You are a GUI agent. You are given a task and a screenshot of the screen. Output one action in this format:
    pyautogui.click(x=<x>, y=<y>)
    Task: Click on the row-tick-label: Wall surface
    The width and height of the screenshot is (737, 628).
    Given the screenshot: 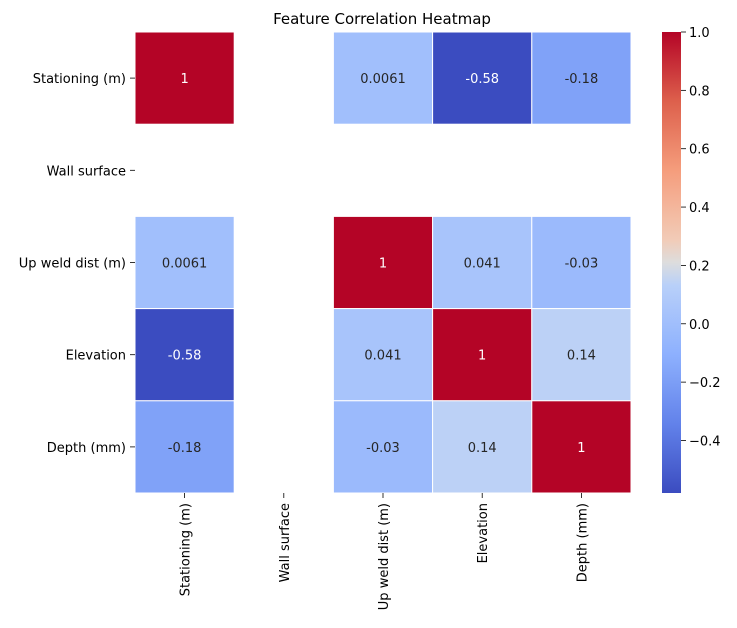 What is the action you would take?
    pyautogui.click(x=86, y=171)
    